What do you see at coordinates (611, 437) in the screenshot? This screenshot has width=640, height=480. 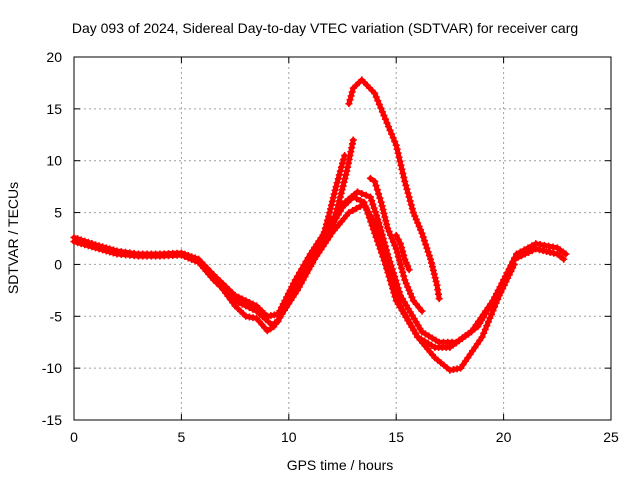 I see `x-tick-label: 25` at bounding box center [611, 437].